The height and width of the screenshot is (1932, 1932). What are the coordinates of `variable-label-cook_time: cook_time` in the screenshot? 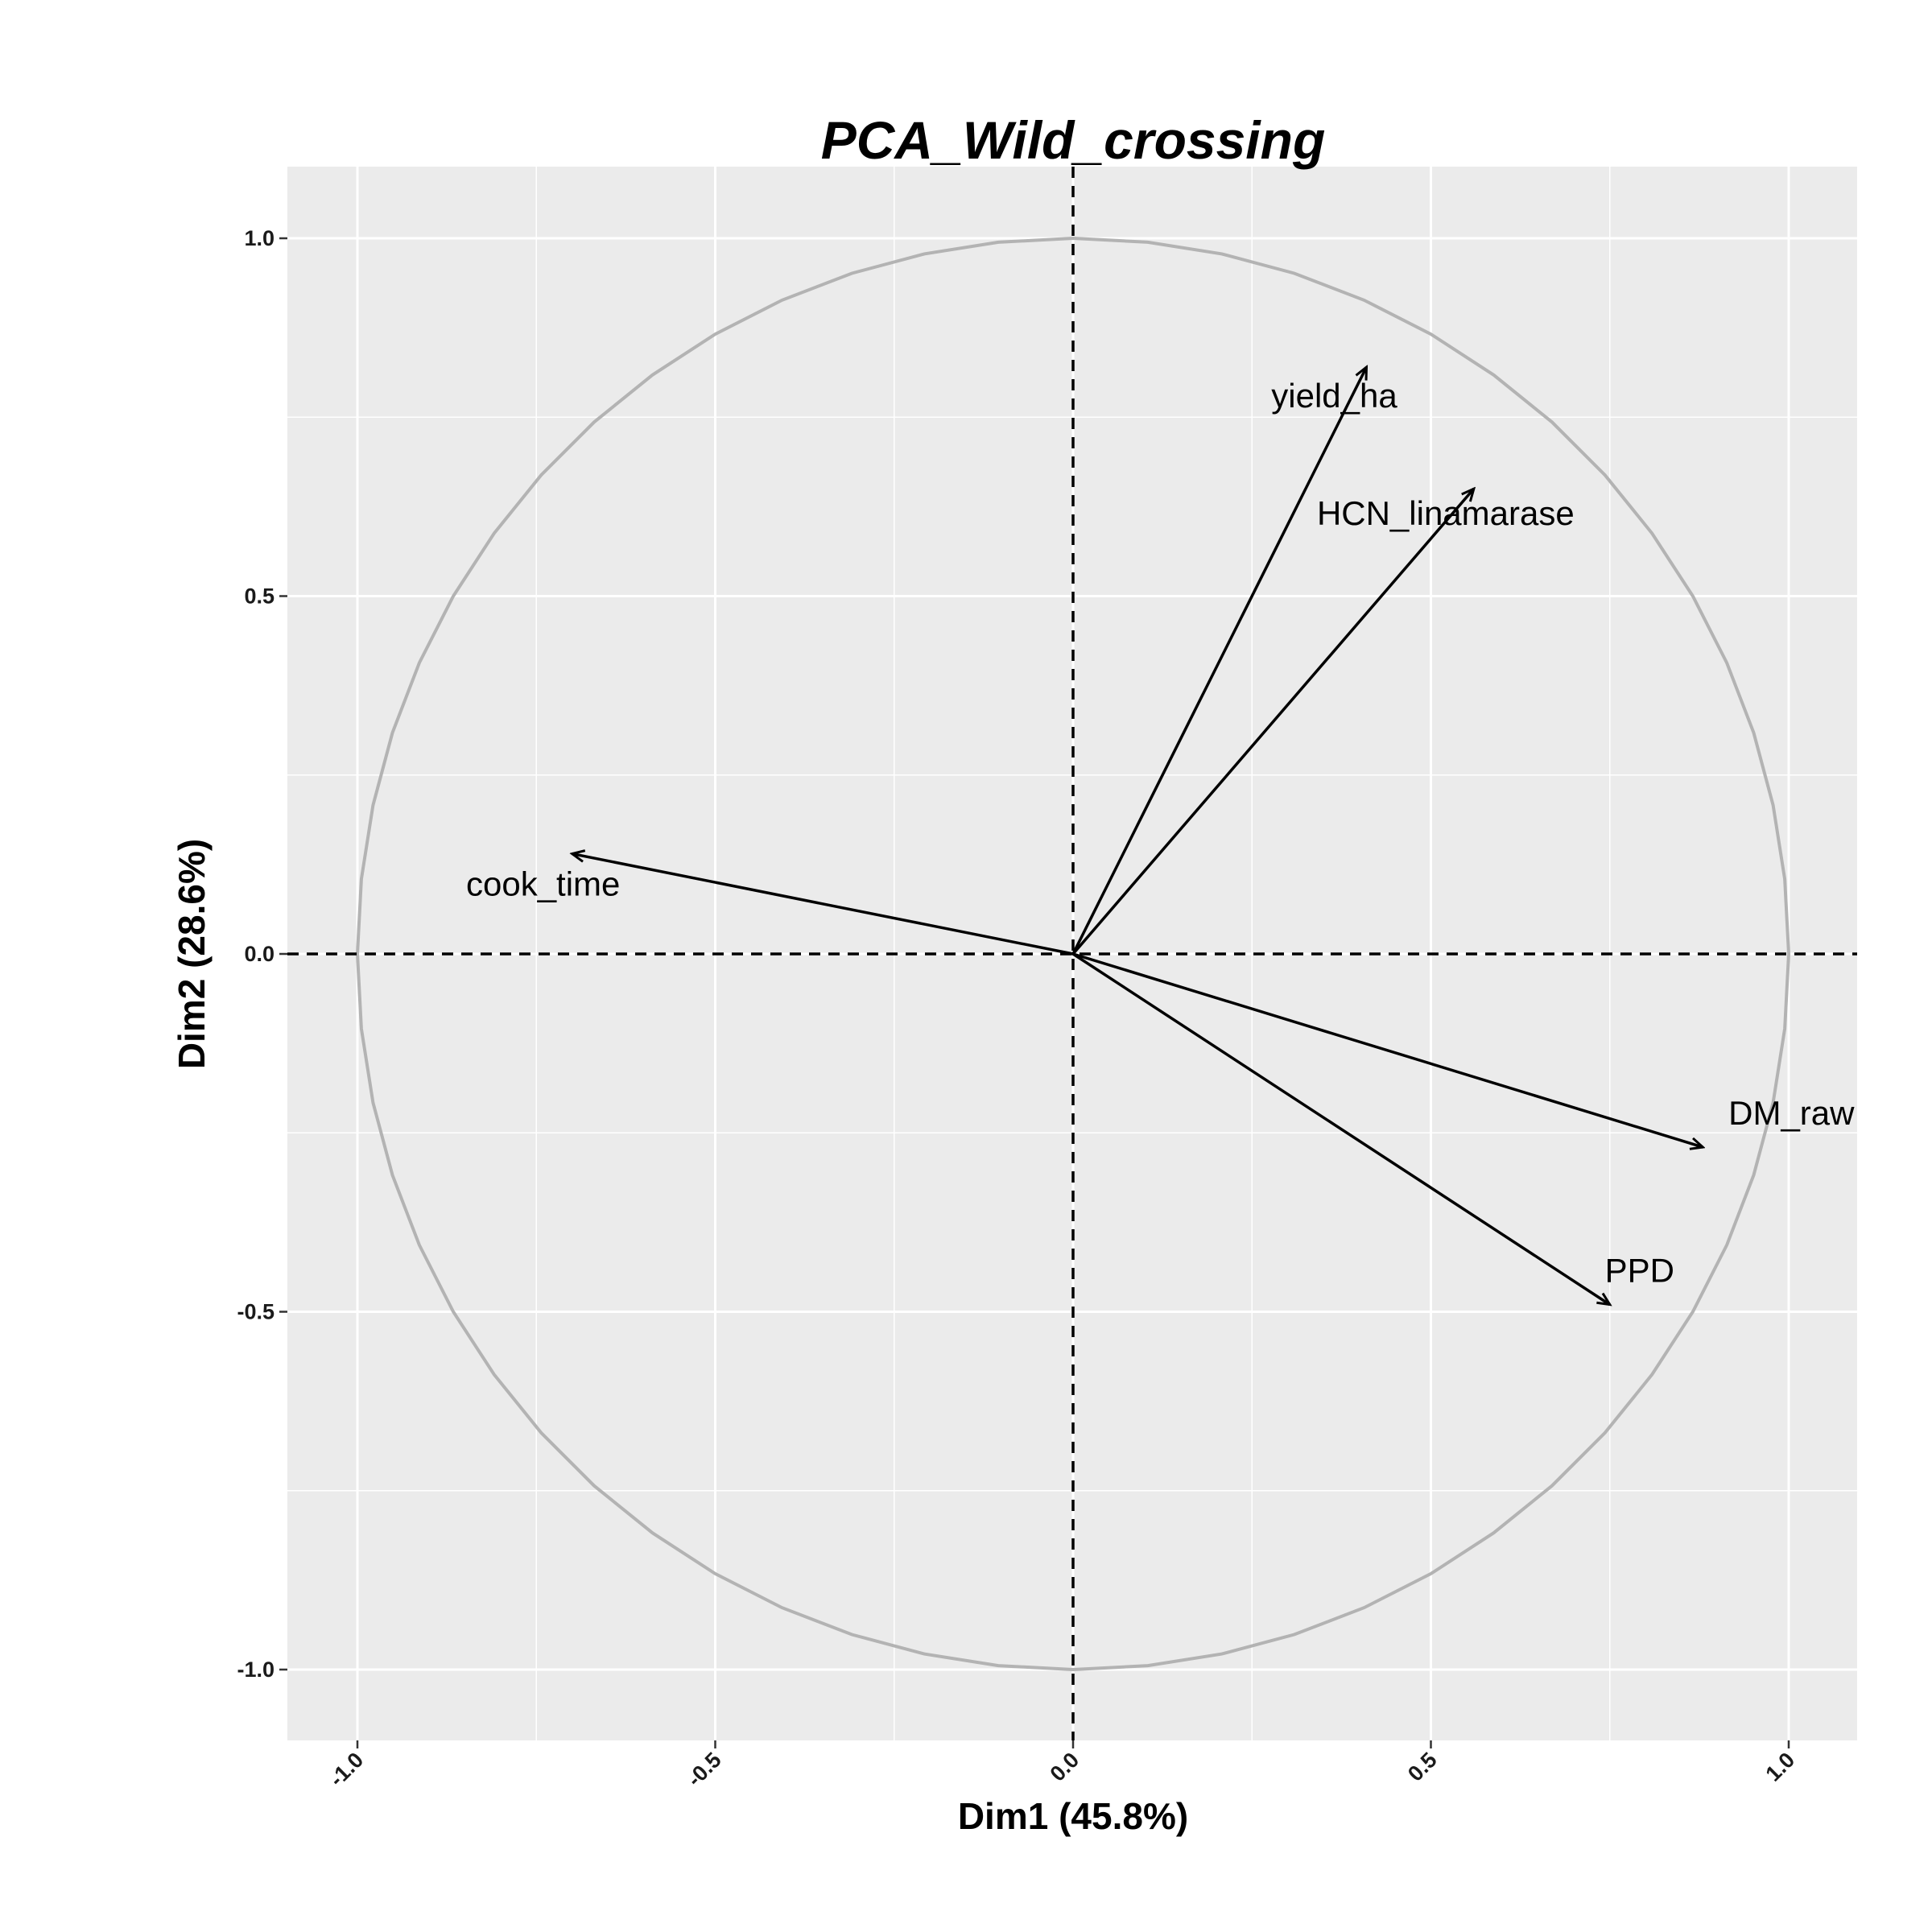 It's located at (543, 884).